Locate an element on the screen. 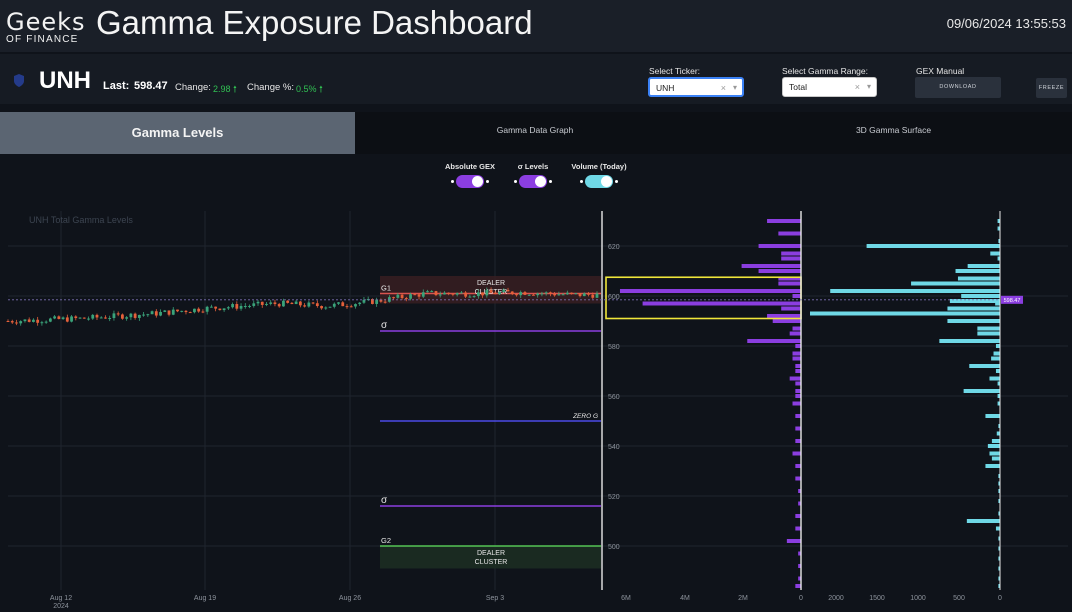 The width and height of the screenshot is (1072, 612). last-price-label: Last: is located at coordinates (116, 86).